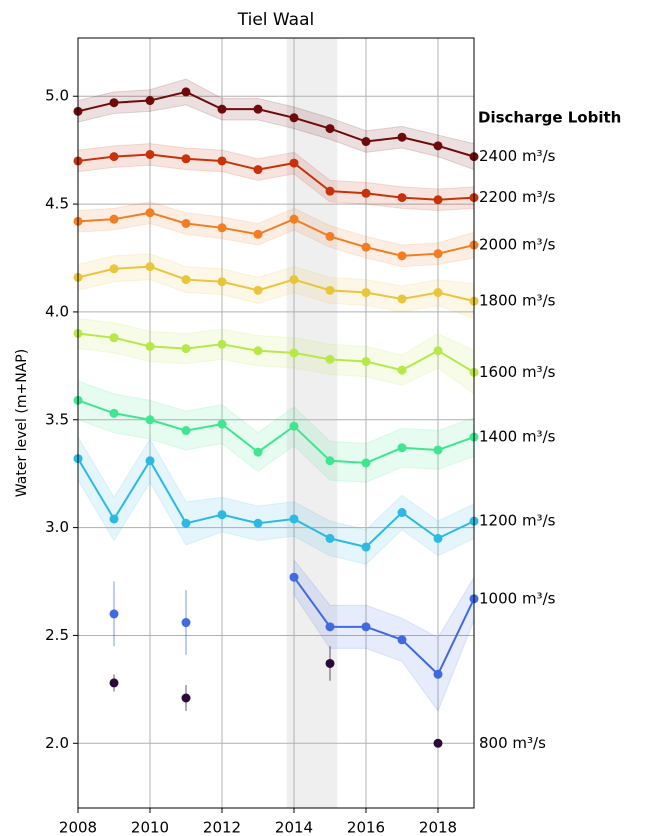 This screenshot has width=650, height=836. What do you see at coordinates (275, 20) in the screenshot?
I see `chart-title: Tiel Waal` at bounding box center [275, 20].